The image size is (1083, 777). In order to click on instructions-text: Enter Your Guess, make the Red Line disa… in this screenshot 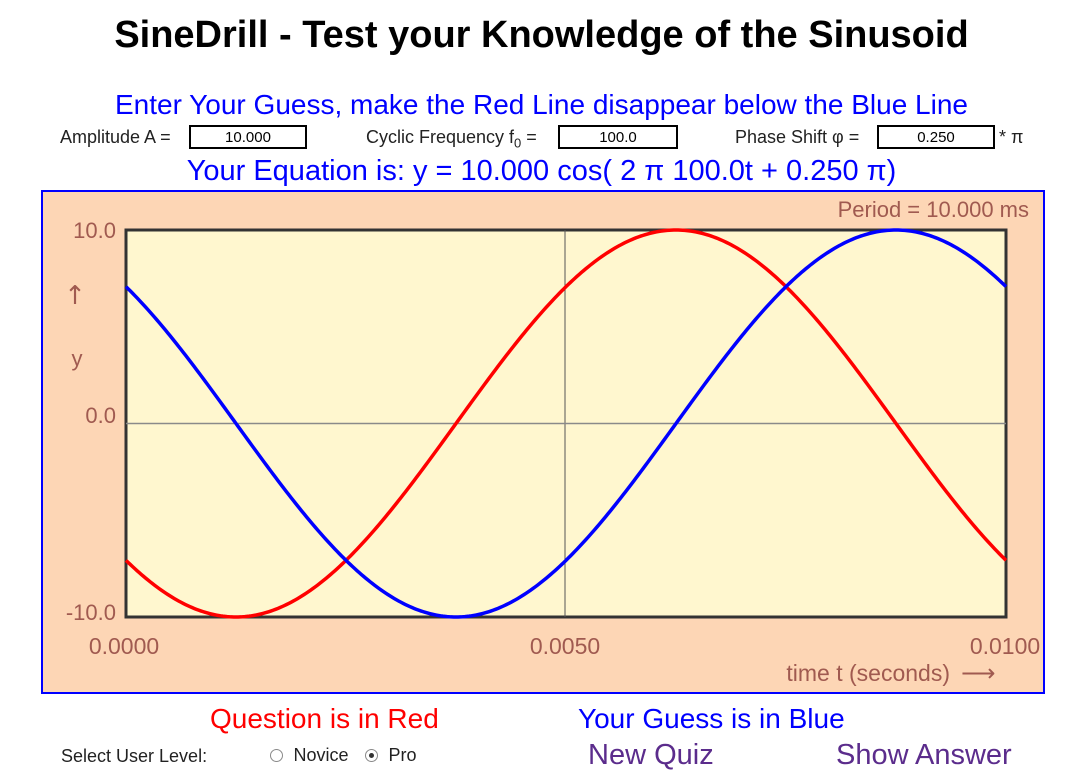, I will do `click(541, 104)`.